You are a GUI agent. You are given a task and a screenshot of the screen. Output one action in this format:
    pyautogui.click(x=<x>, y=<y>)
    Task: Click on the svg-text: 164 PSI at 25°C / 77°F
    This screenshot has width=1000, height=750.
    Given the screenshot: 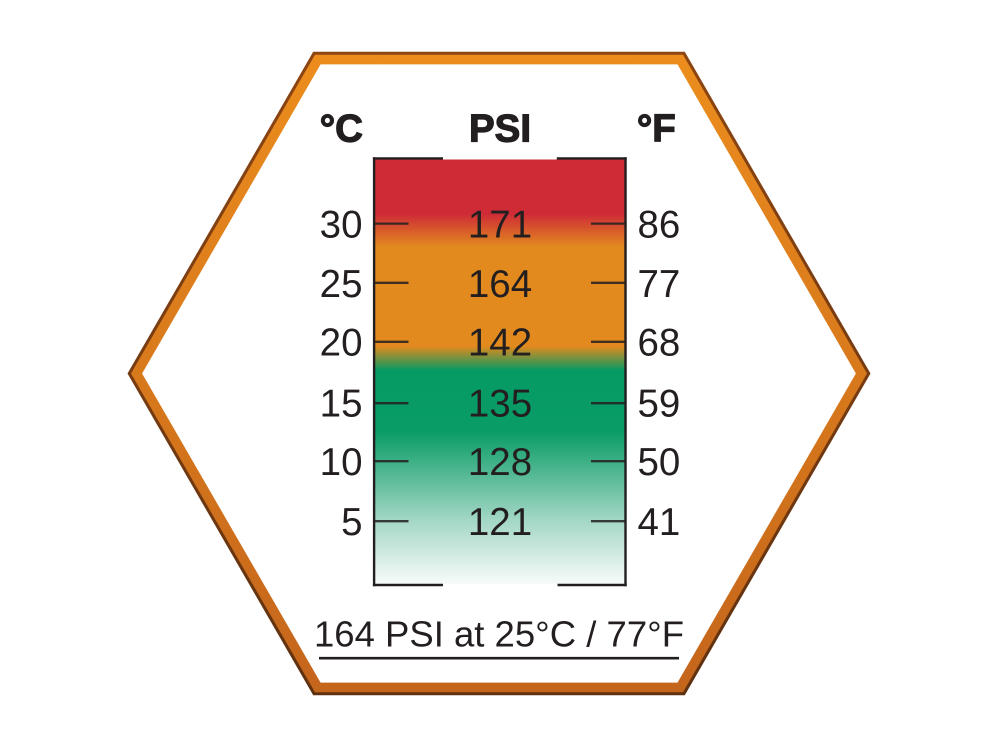 What is the action you would take?
    pyautogui.click(x=499, y=634)
    